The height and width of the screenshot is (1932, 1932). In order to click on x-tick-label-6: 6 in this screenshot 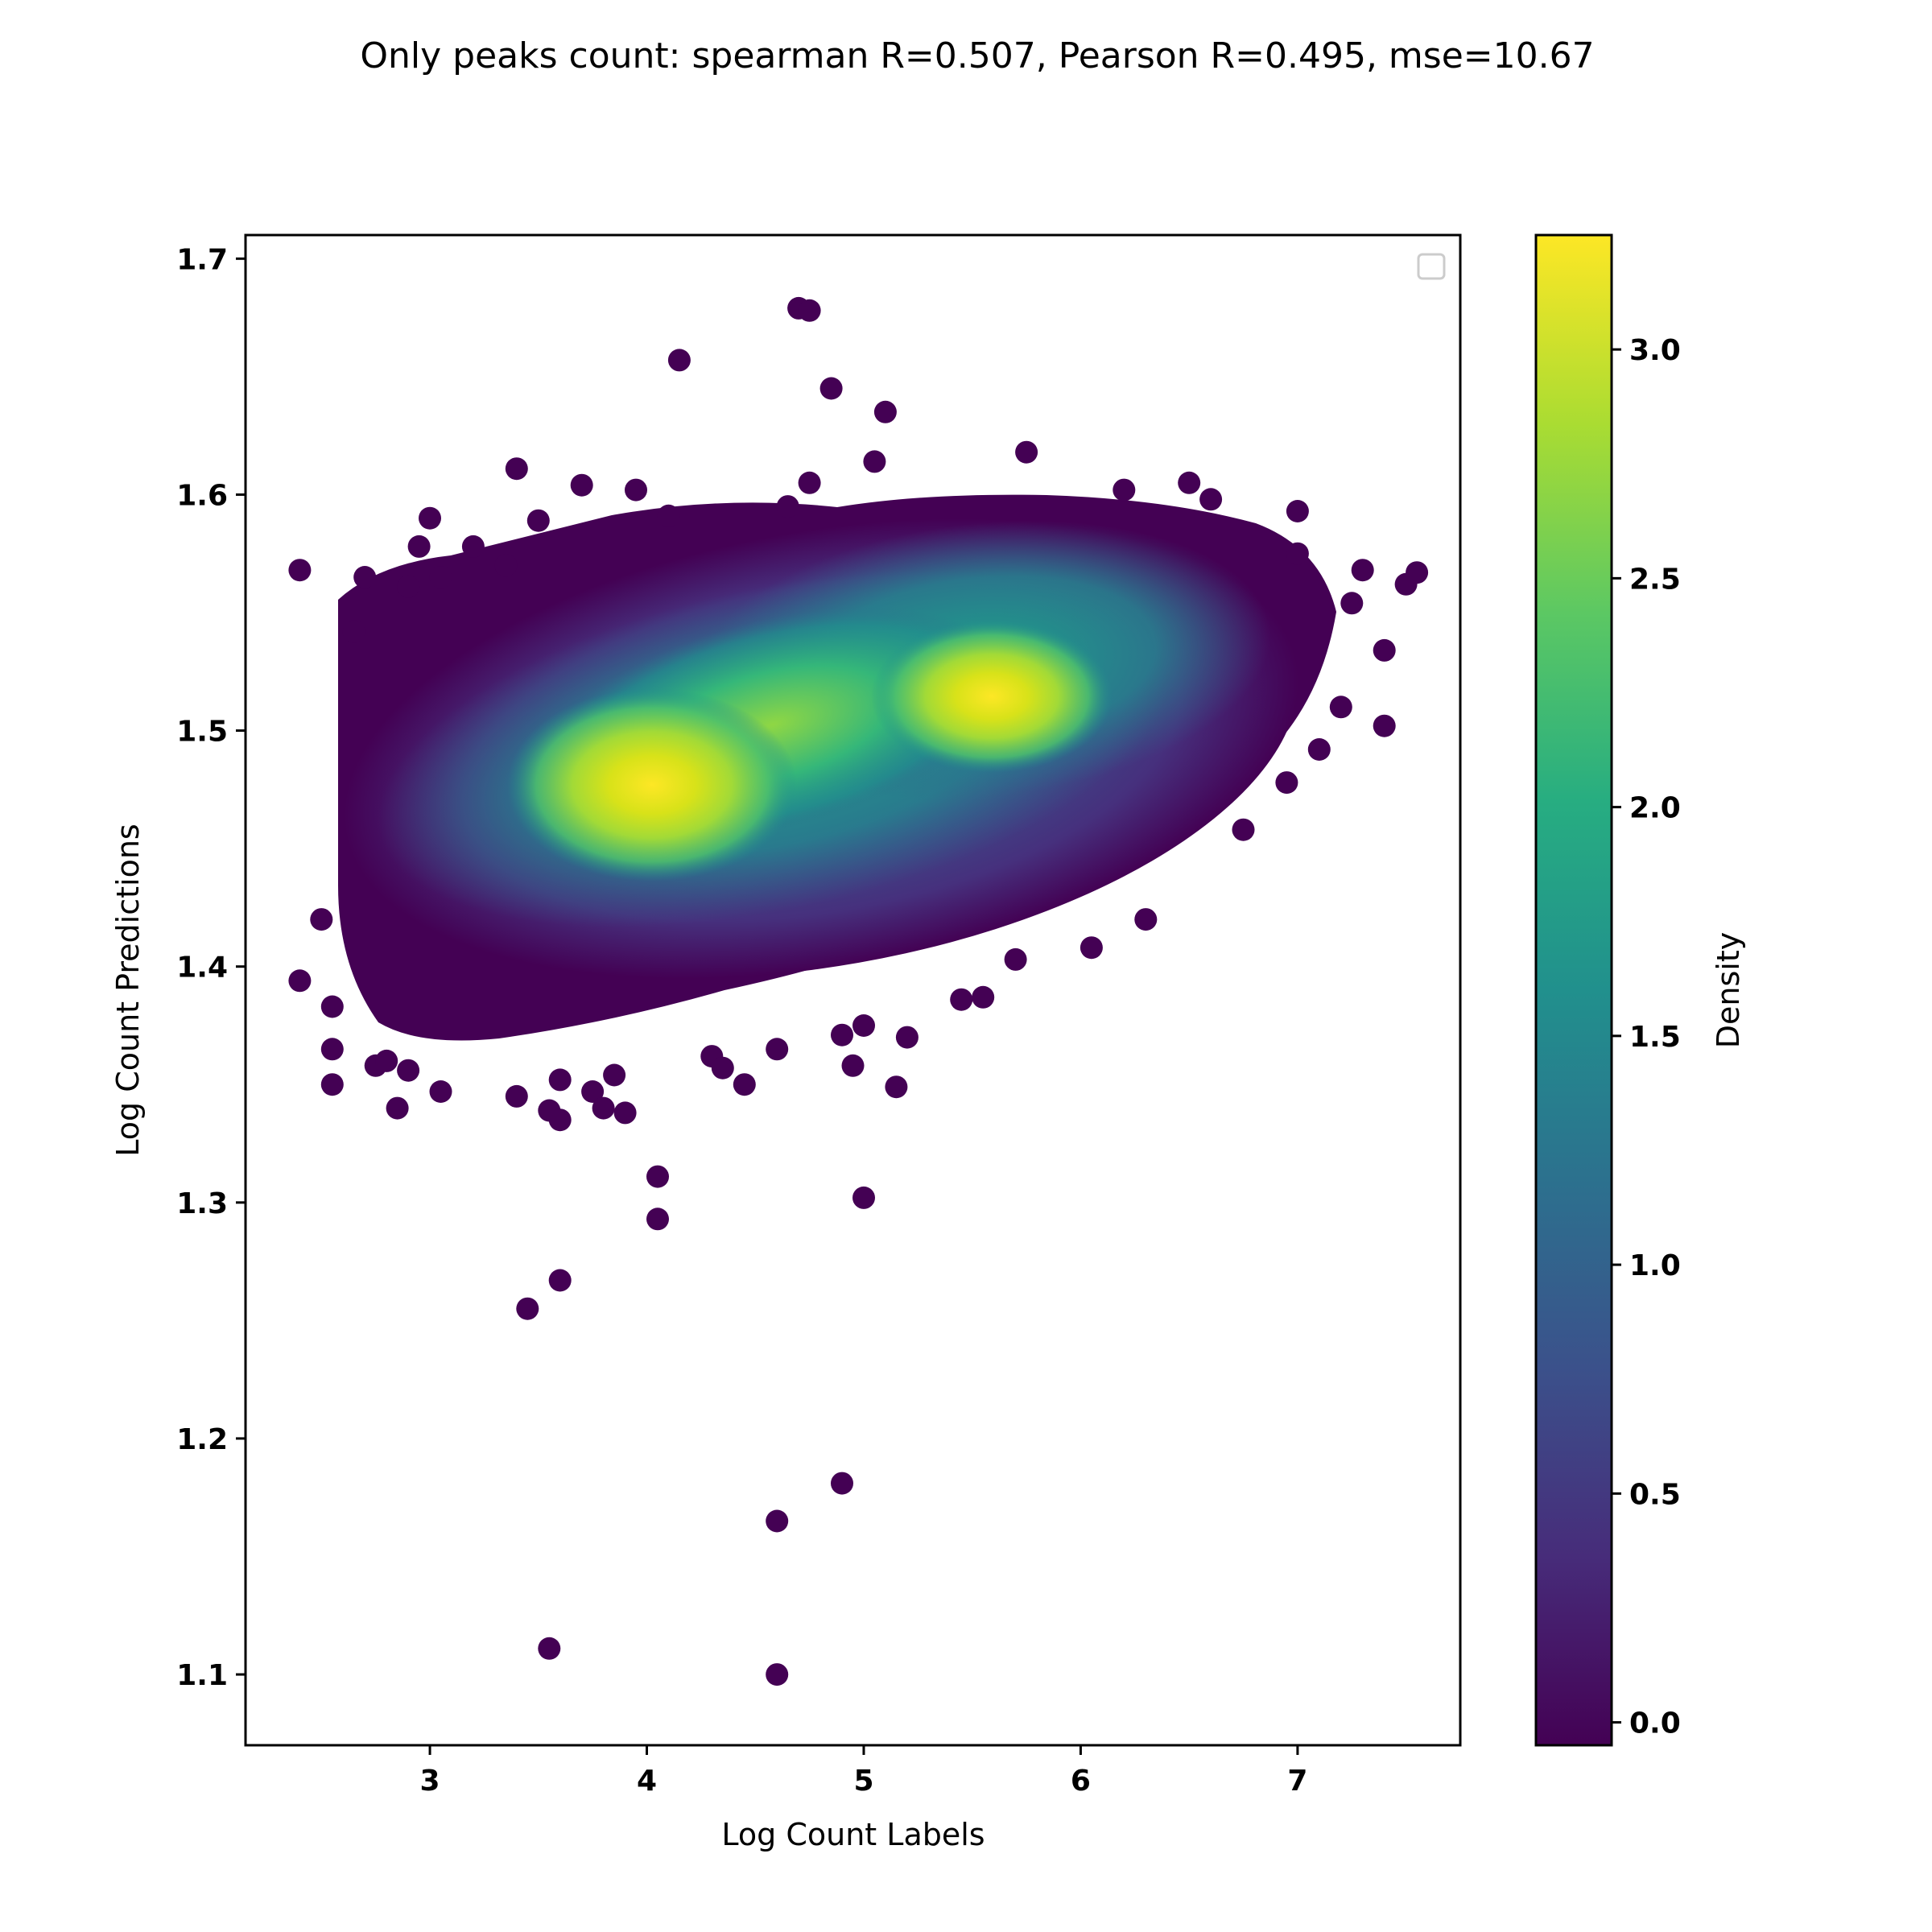, I will do `click(1081, 1781)`.